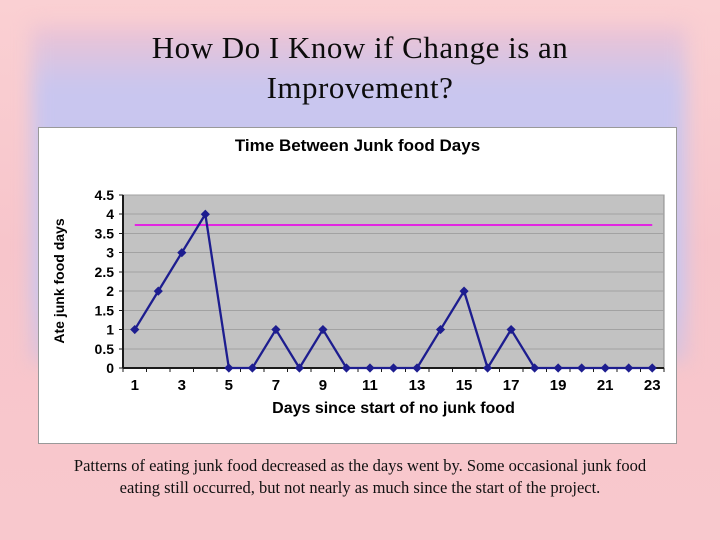 The width and height of the screenshot is (720, 540). I want to click on svg-text: 19, so click(558, 385).